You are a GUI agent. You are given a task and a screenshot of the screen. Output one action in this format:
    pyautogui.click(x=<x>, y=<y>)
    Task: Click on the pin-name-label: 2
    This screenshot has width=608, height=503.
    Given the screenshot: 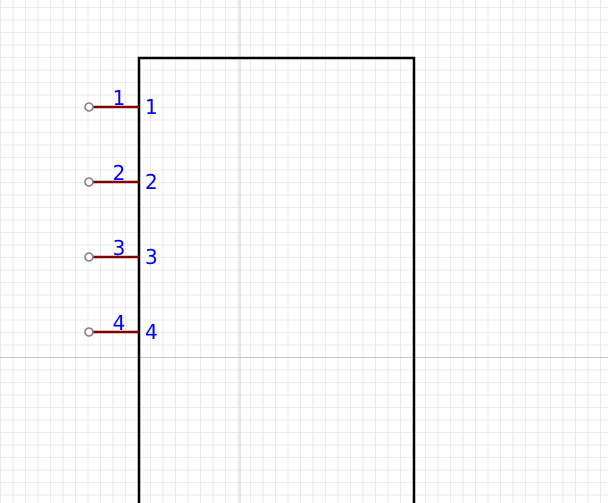 What is the action you would take?
    pyautogui.click(x=151, y=182)
    